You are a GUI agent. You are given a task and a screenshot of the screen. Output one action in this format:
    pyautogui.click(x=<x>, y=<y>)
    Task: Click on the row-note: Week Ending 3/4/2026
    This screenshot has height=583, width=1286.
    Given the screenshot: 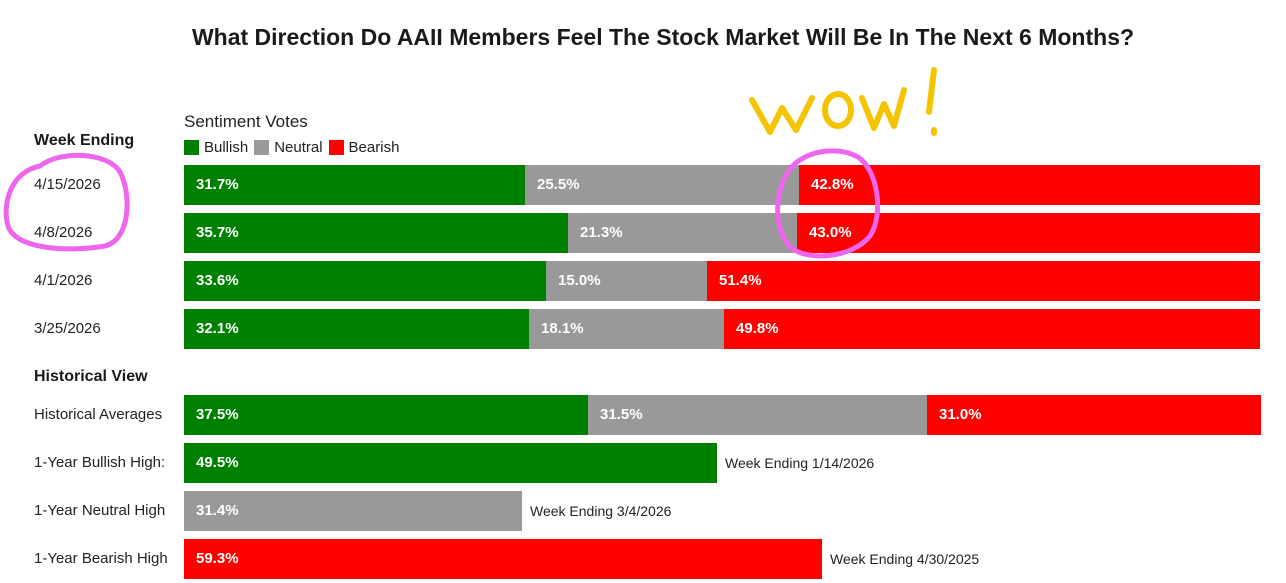 What is the action you would take?
    pyautogui.click(x=601, y=511)
    